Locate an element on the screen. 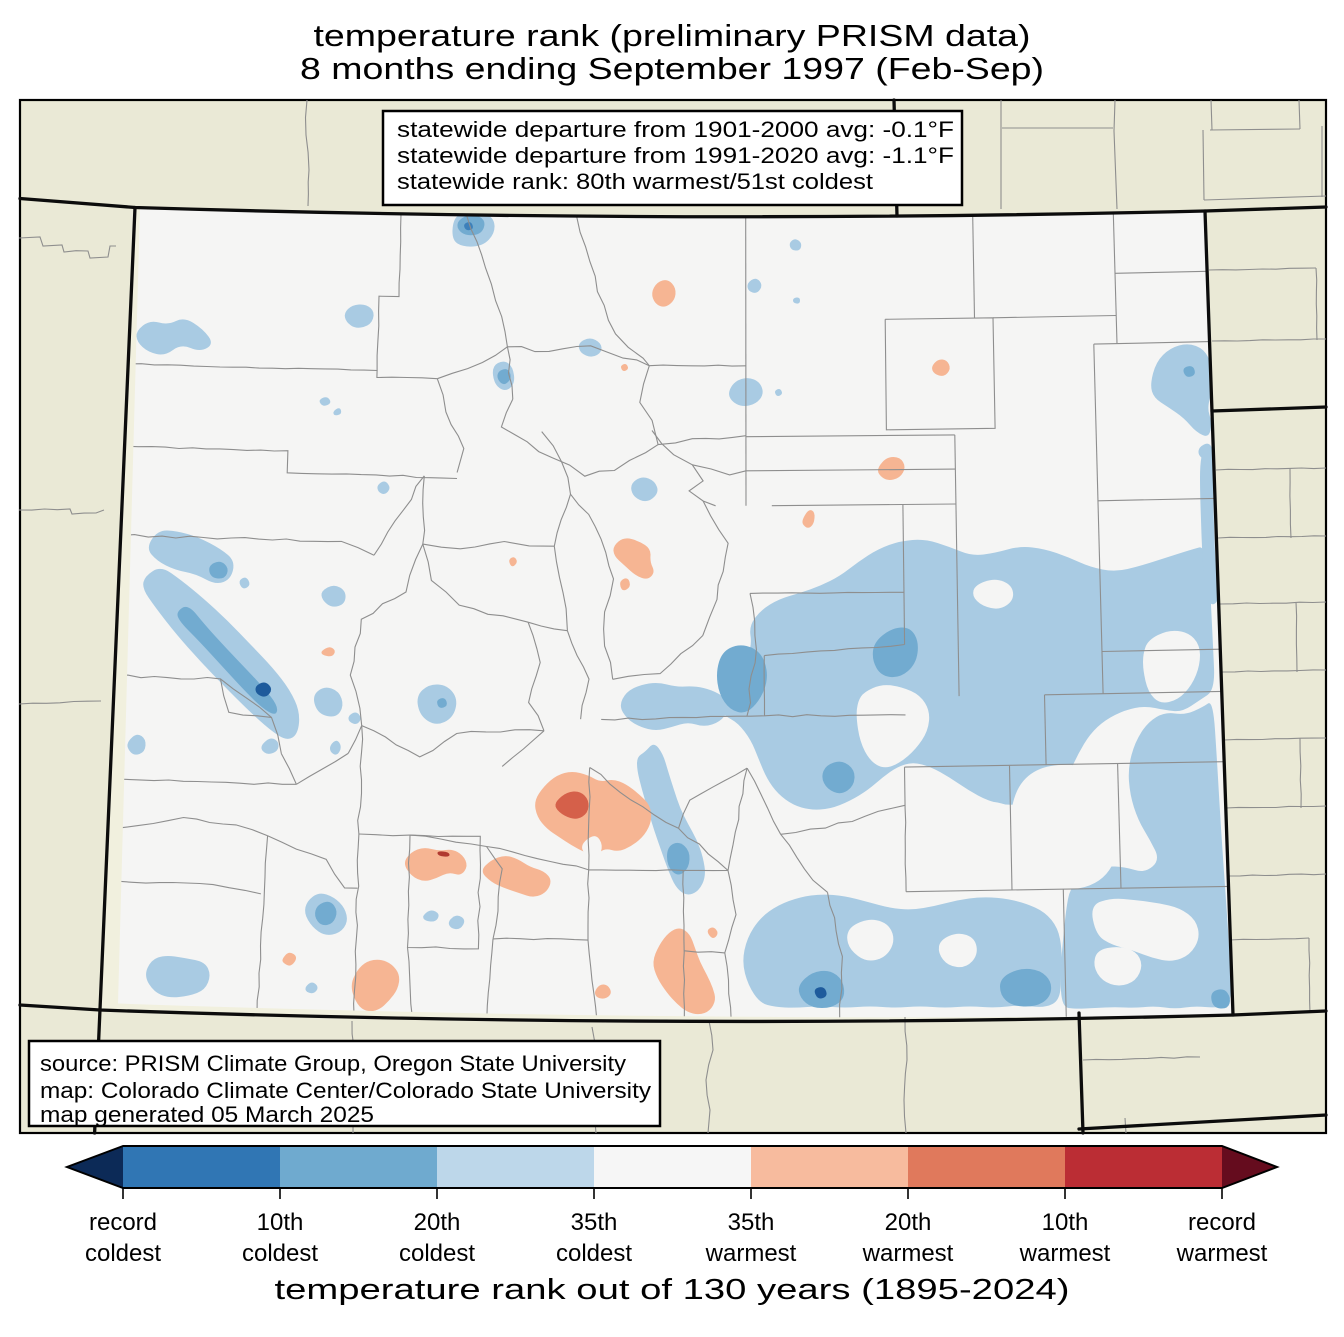 The width and height of the screenshot is (1344, 1337). svg-text:8 months ending September 1997: 8 months ending September 1997 (Feb-Sep) is located at coordinates (672, 68).